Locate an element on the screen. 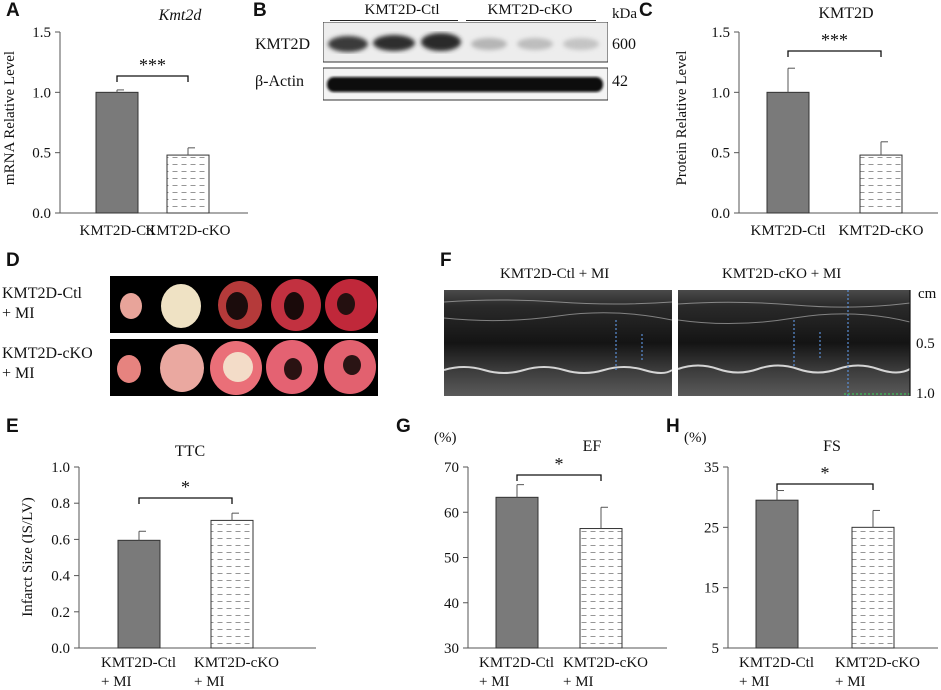  echo-mmode-image is located at coordinates (677, 343).